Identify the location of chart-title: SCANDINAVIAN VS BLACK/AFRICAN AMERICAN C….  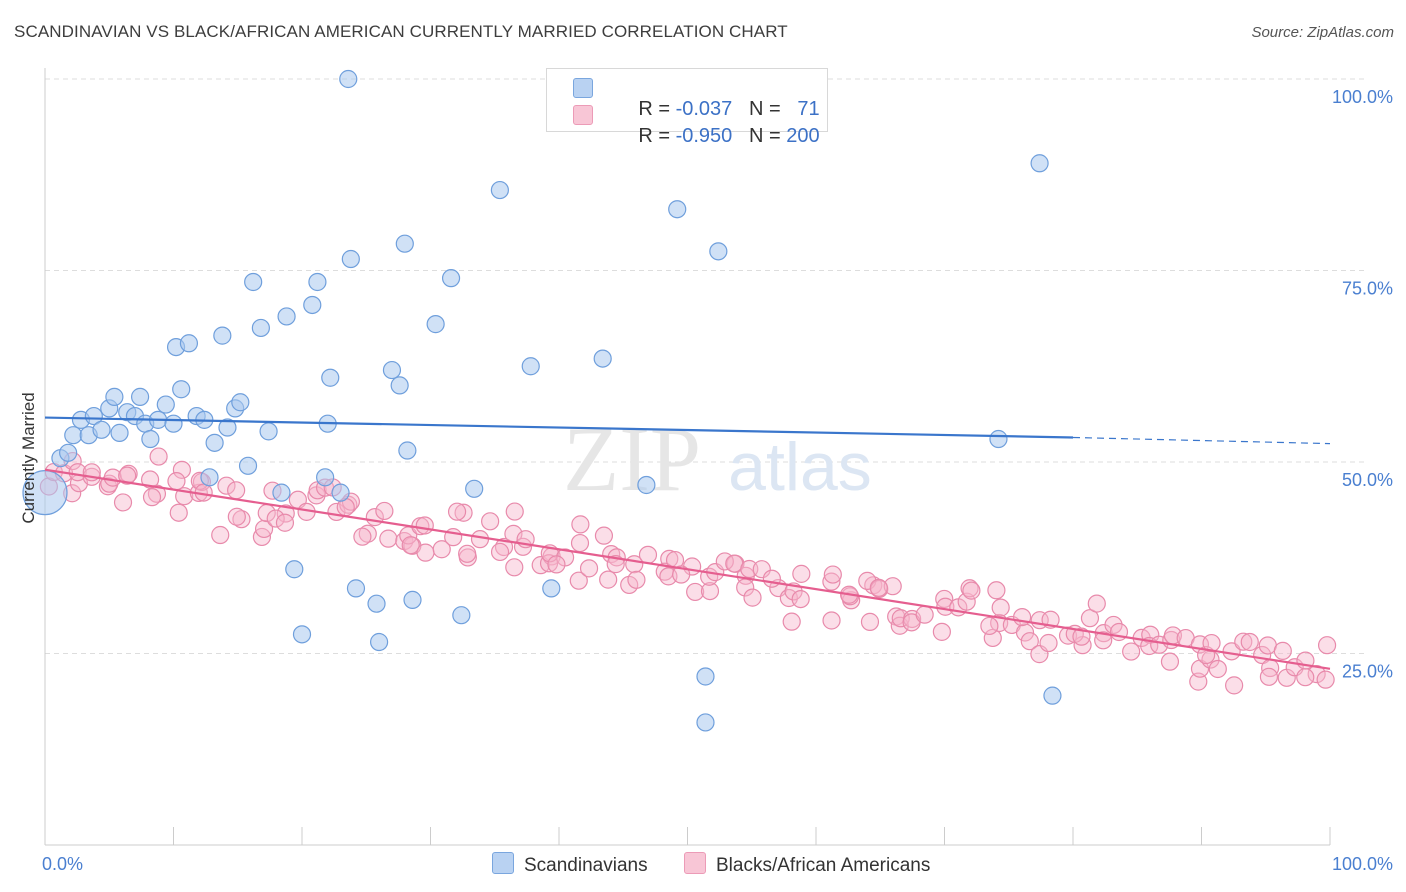
(401, 31).